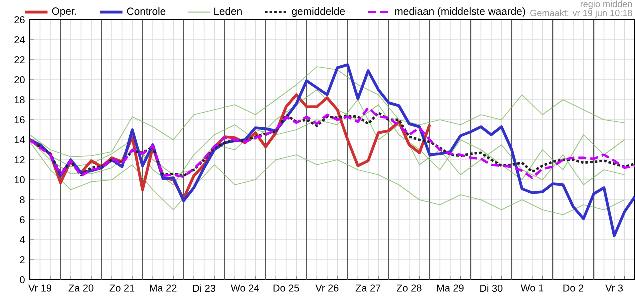 Image resolution: width=635 pixels, height=300 pixels. I want to click on y-tick-label: 26, so click(19, 20).